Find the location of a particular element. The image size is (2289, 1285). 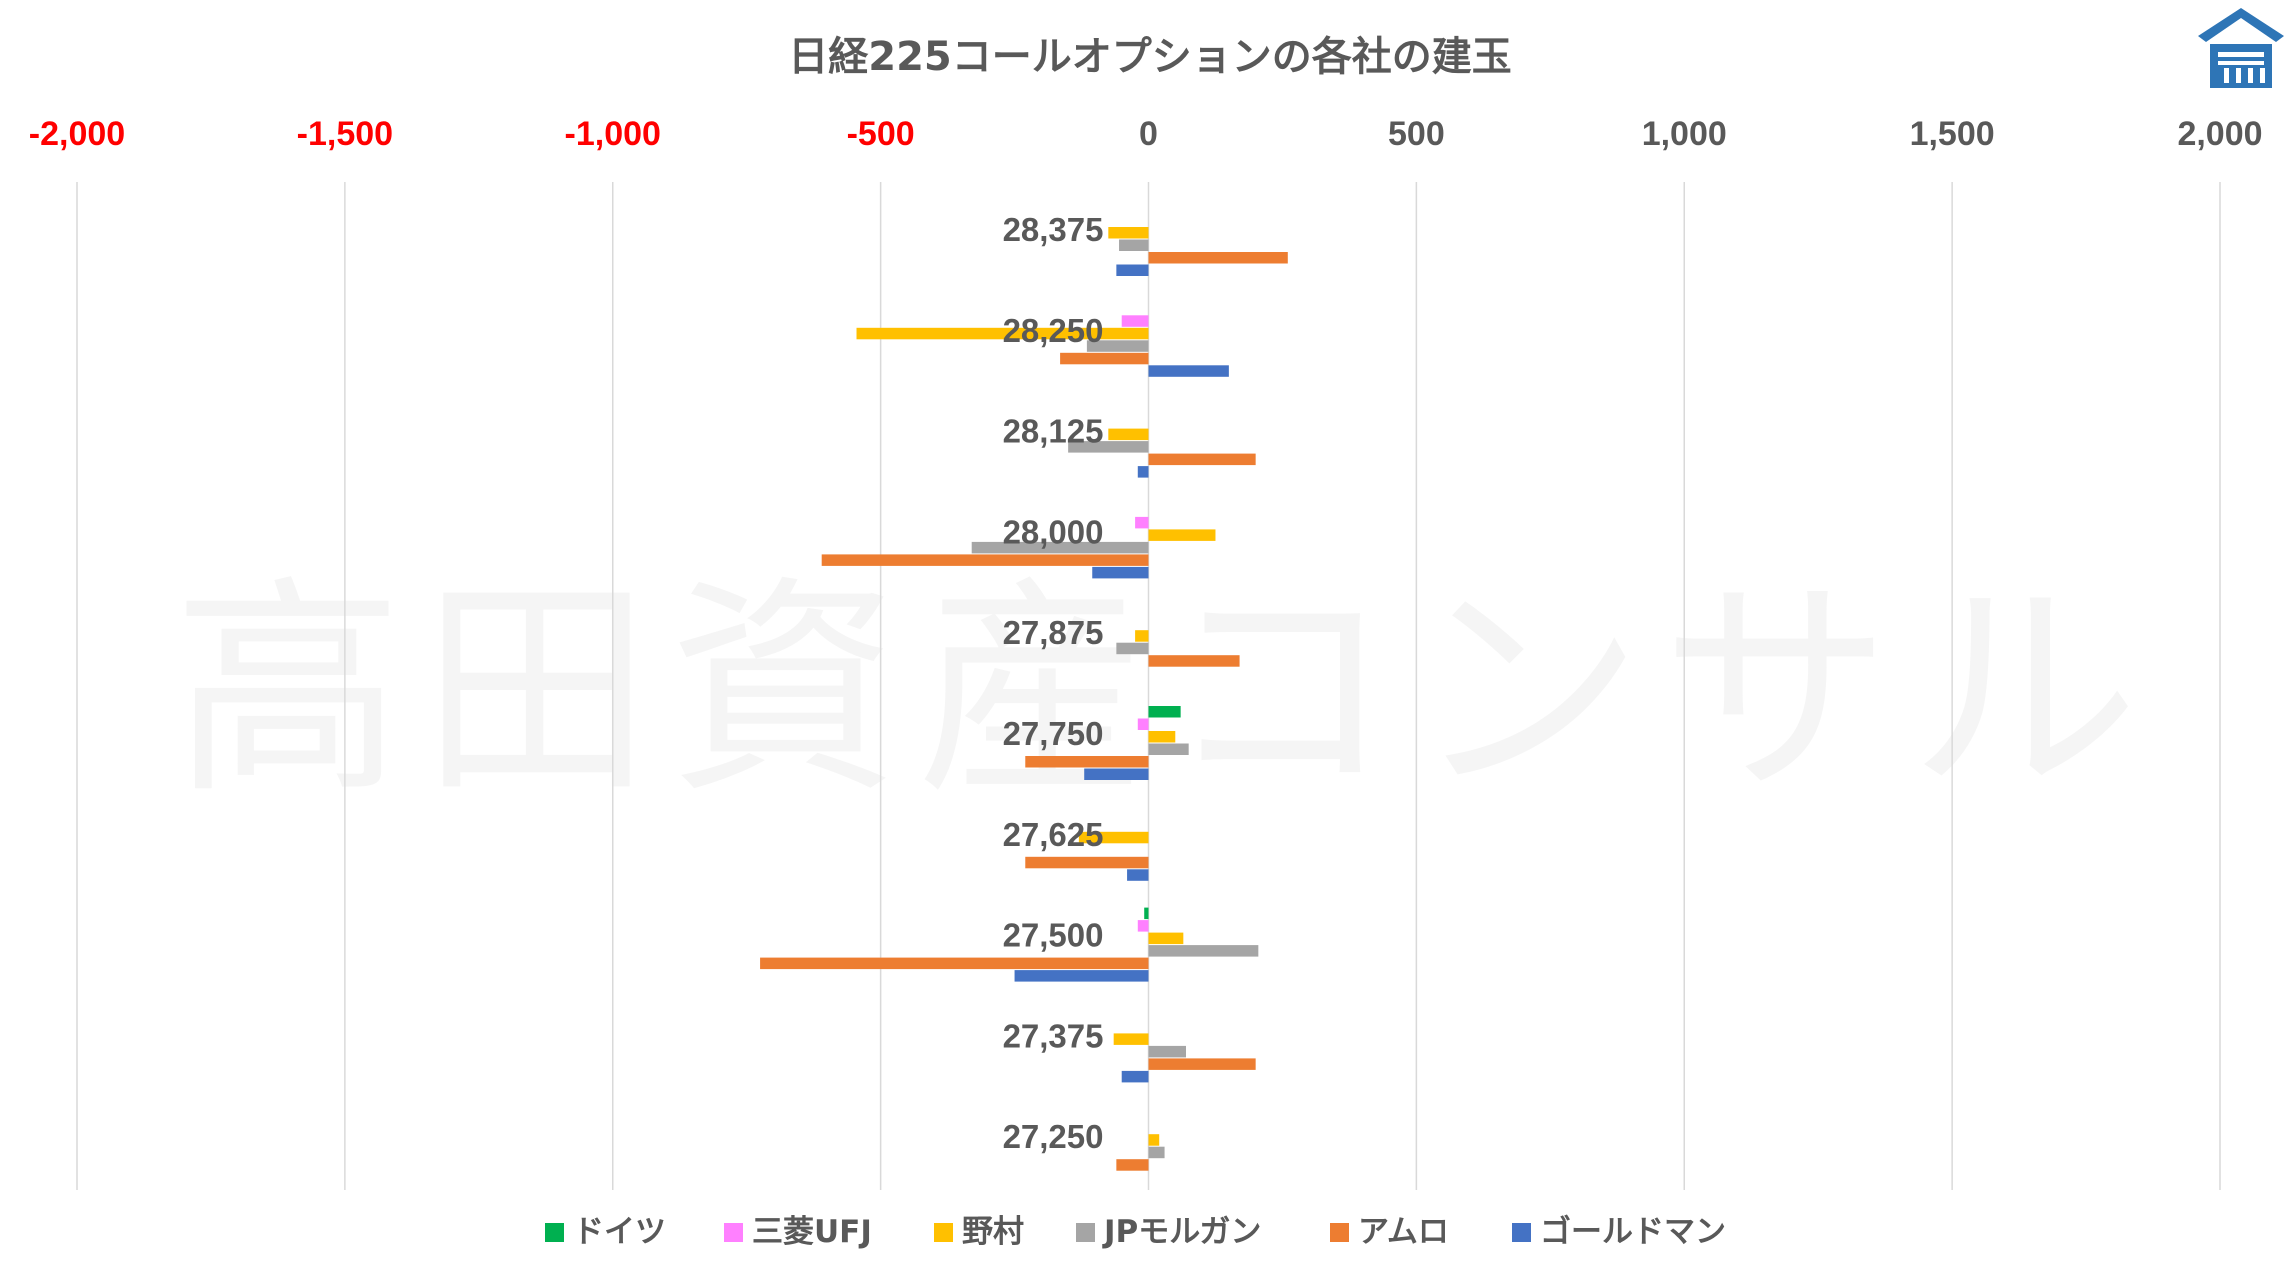

category-label: 27,250 is located at coordinates (1053, 1136).